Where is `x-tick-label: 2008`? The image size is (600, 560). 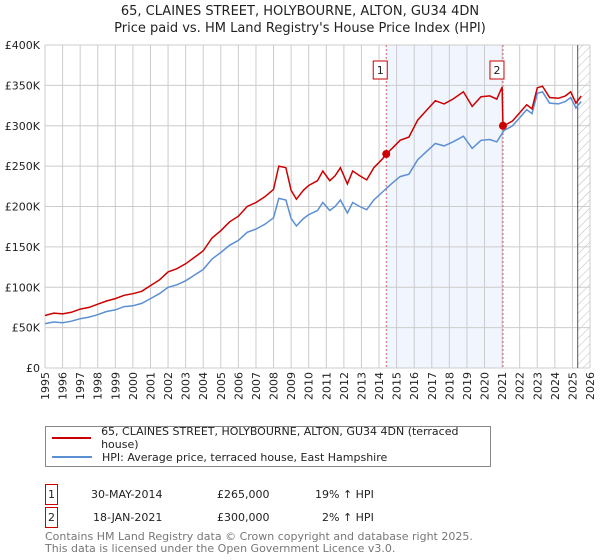
x-tick-label: 2008 is located at coordinates (274, 386).